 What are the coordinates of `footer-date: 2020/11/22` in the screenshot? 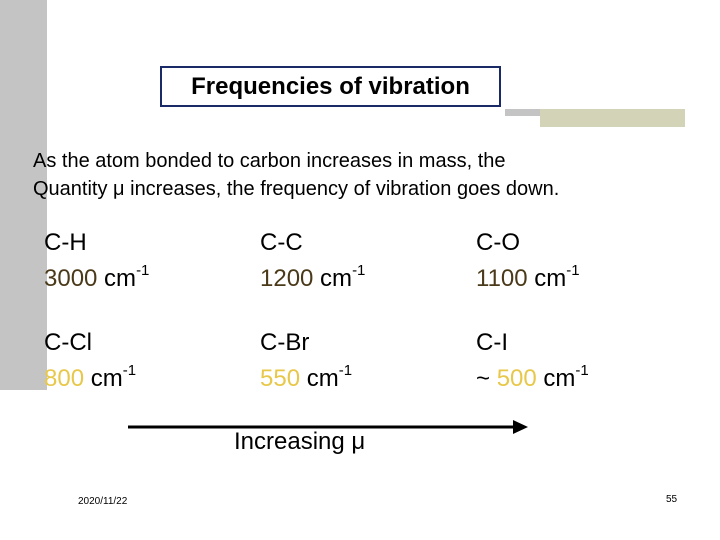 It's located at (103, 501).